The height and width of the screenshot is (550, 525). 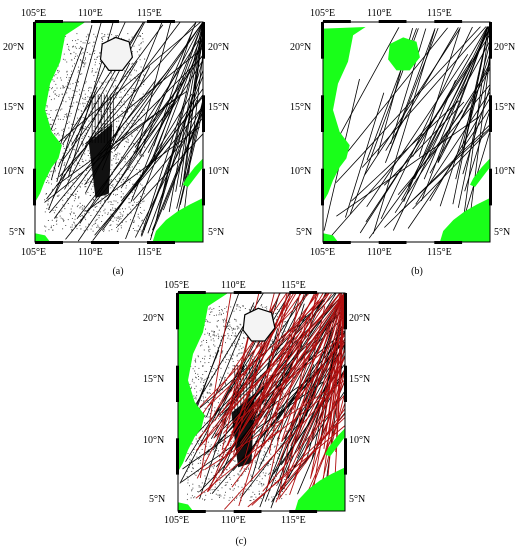 I want to click on frame-scale-right, so click(x=203, y=187).